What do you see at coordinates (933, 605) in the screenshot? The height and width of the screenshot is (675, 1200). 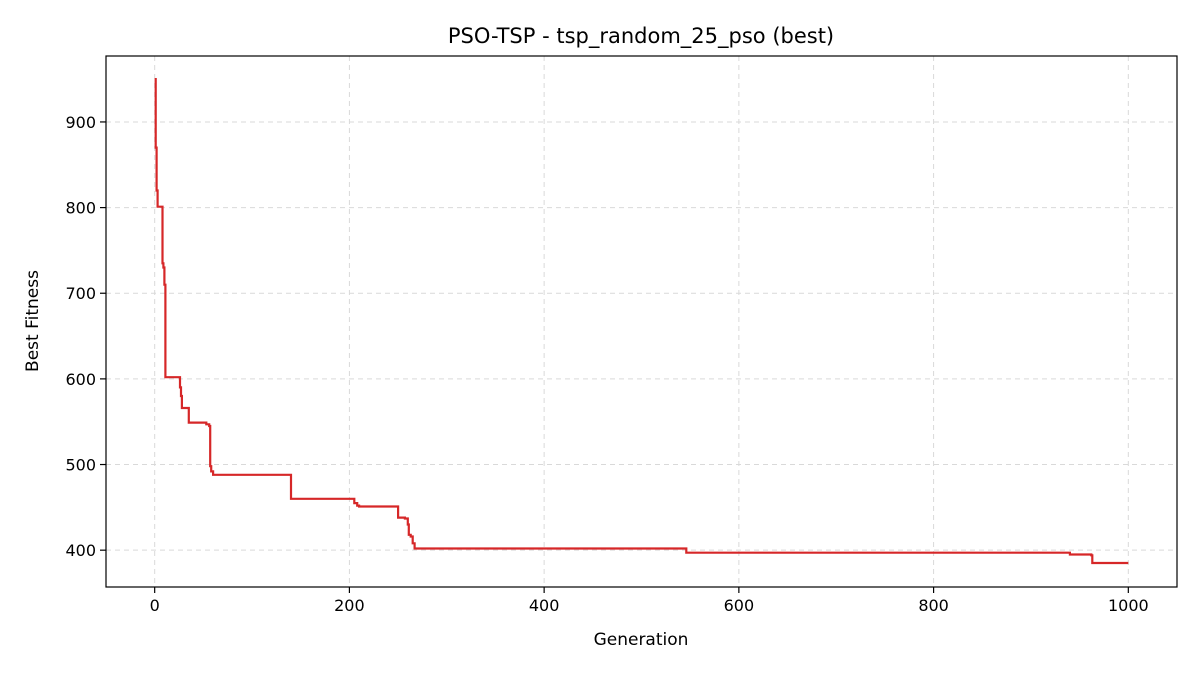 I see `x-tick-label: 800` at bounding box center [933, 605].